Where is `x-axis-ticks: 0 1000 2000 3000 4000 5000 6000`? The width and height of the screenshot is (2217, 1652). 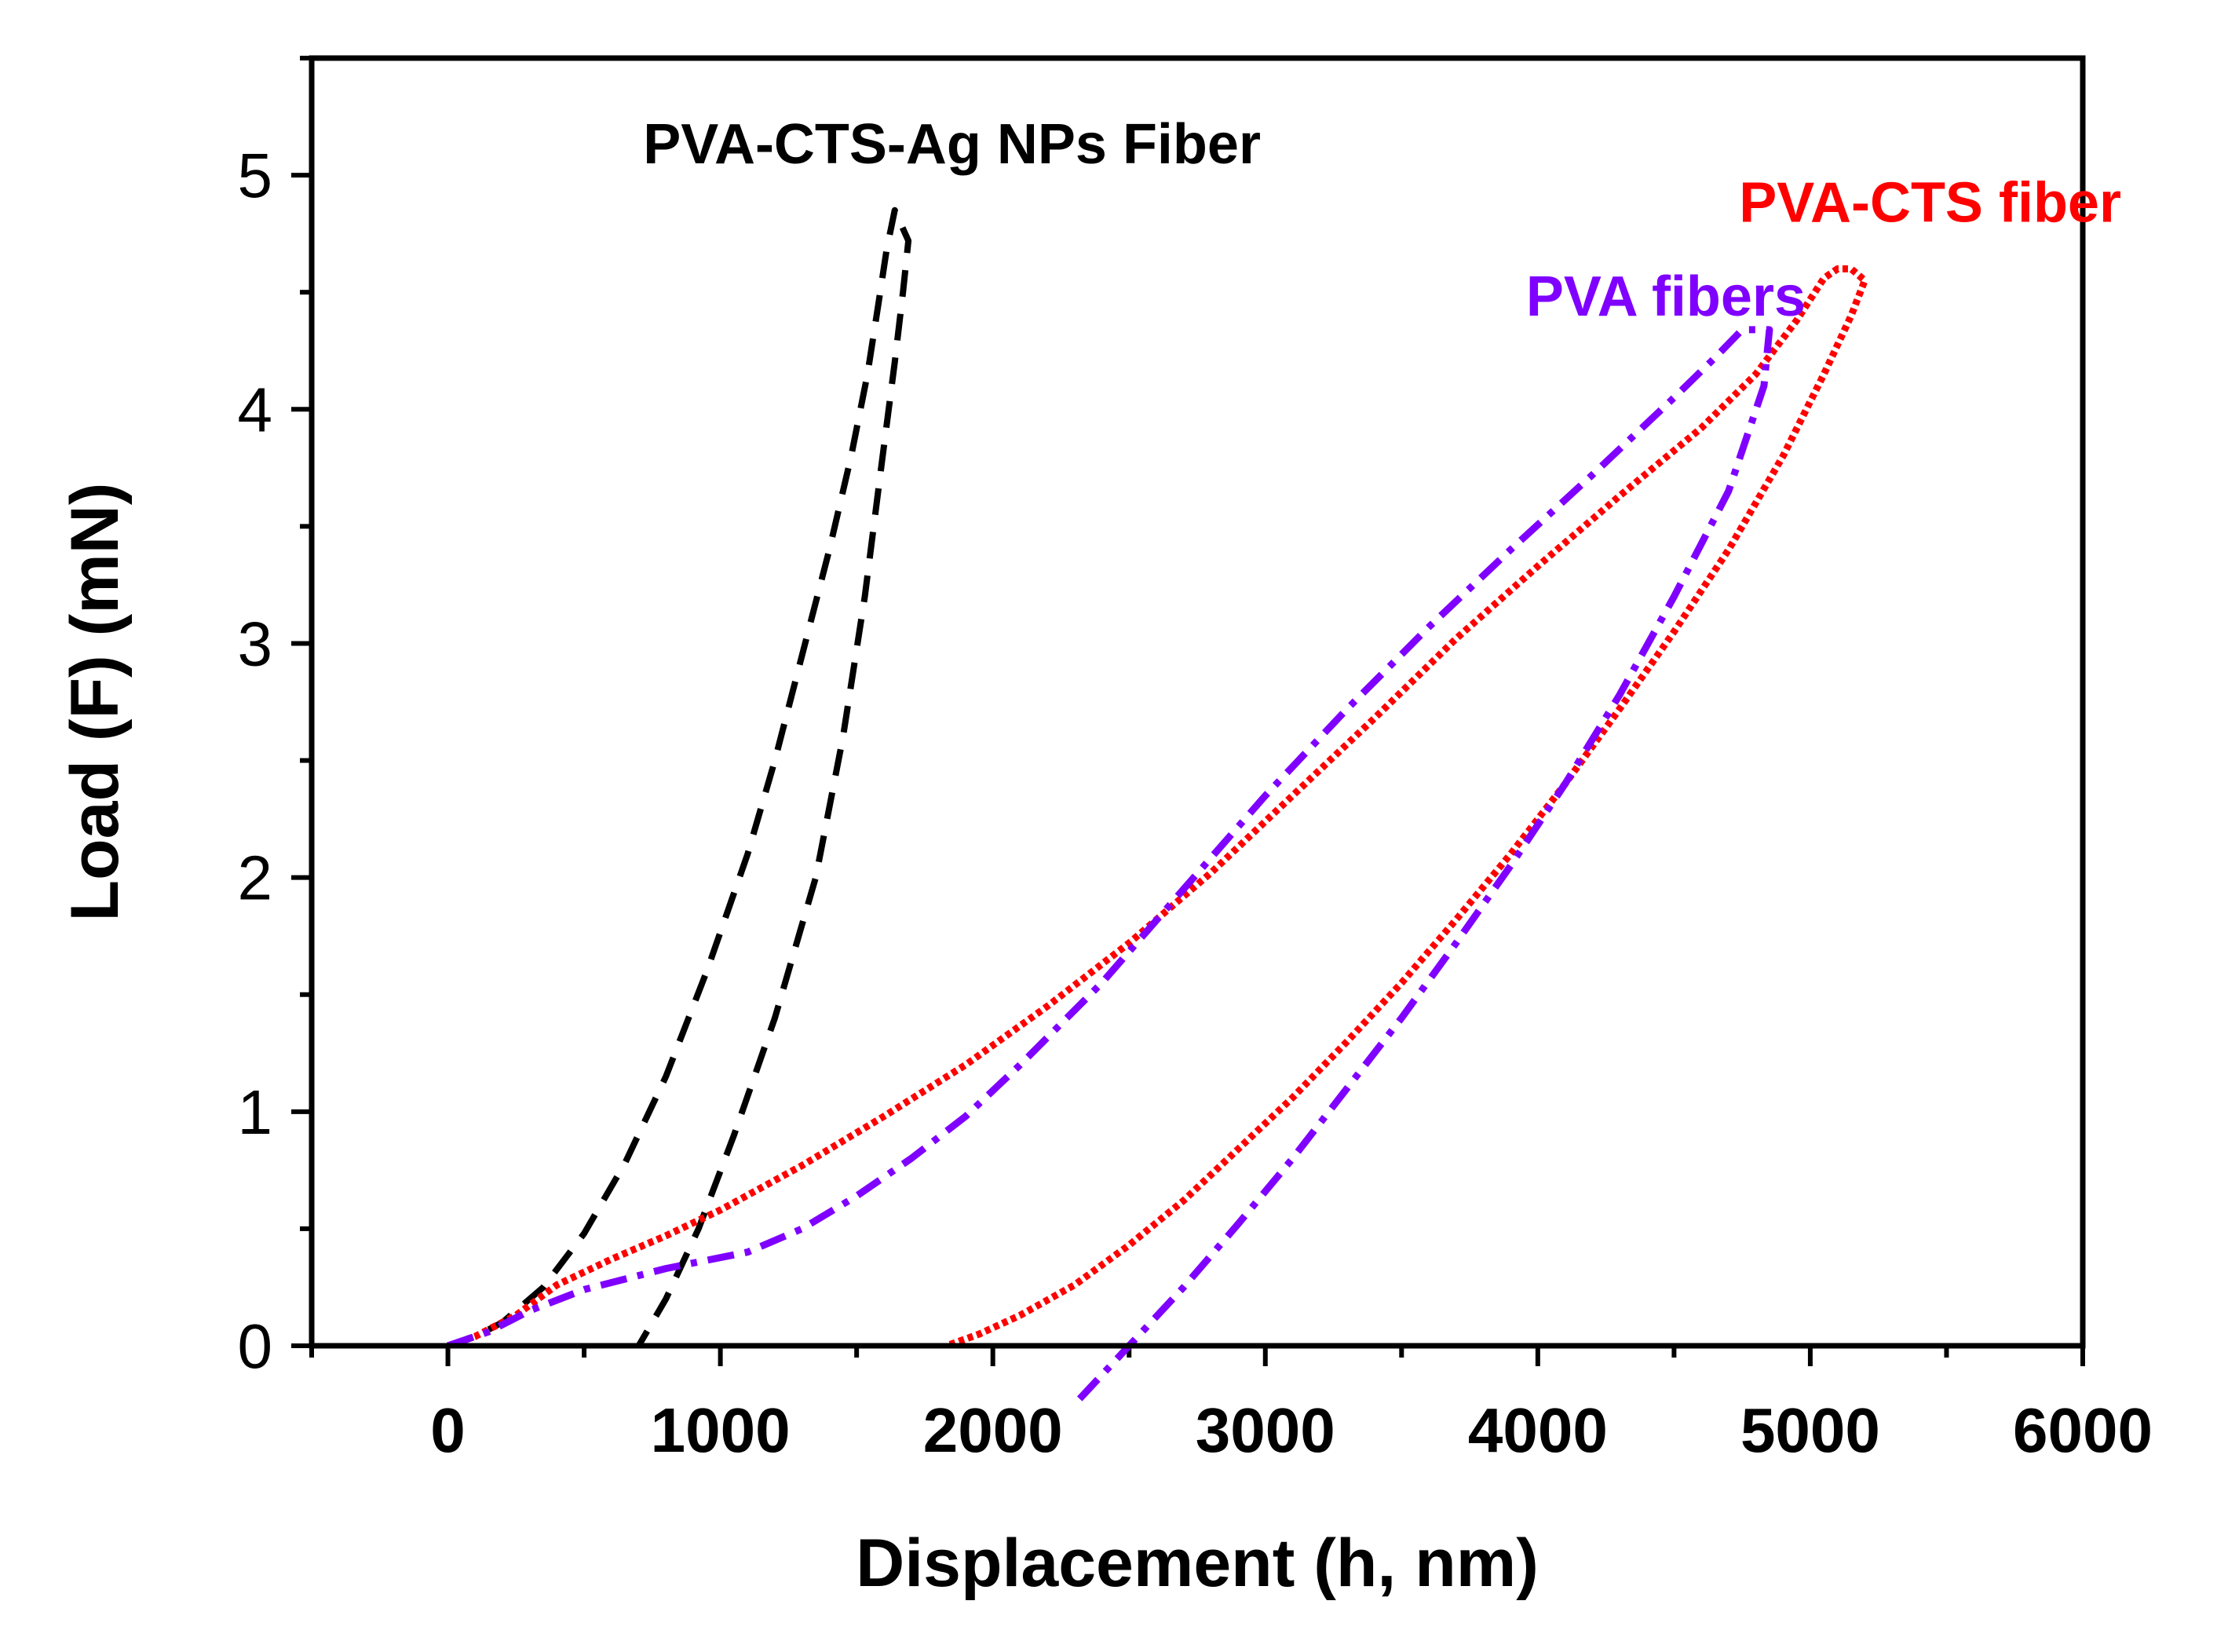
x-axis-ticks: 0 1000 2000 3000 4000 5000 6000 is located at coordinates (1231, 1405).